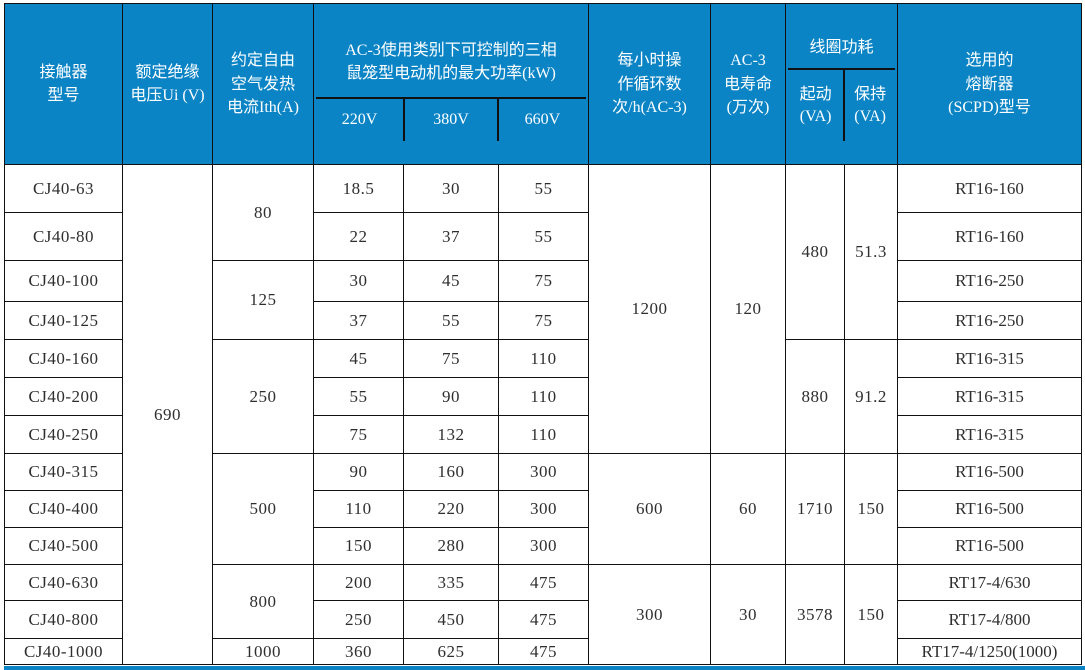  What do you see at coordinates (649, 615) in the screenshot?
I see `cell-cycles: 300` at bounding box center [649, 615].